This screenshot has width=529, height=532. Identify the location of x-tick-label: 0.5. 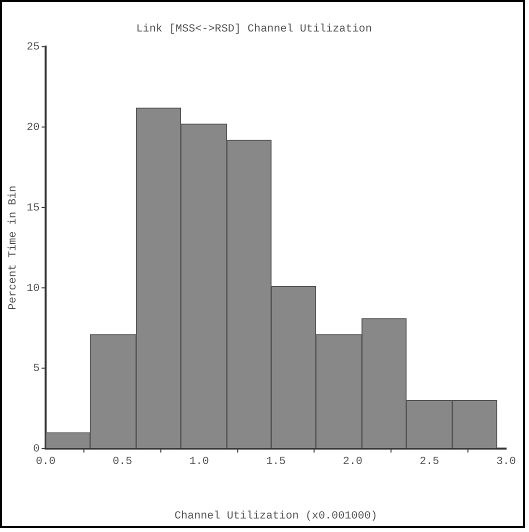
(122, 462).